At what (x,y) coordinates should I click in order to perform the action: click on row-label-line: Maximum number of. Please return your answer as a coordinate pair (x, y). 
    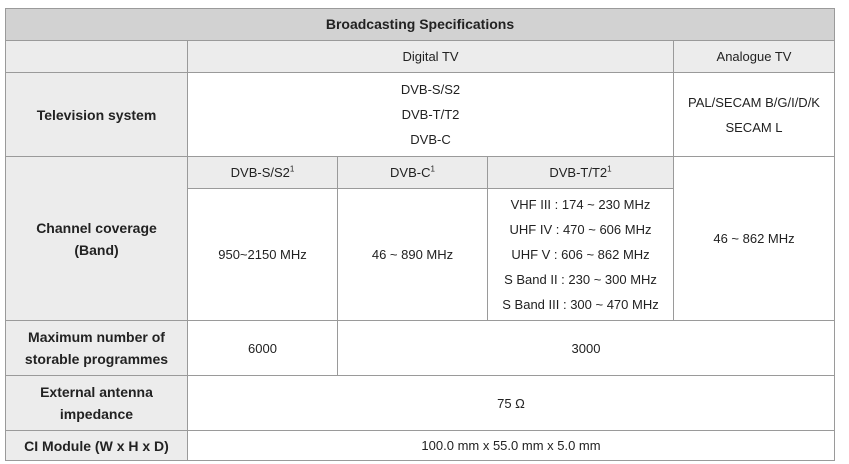
    Looking at the image, I should click on (96, 337).